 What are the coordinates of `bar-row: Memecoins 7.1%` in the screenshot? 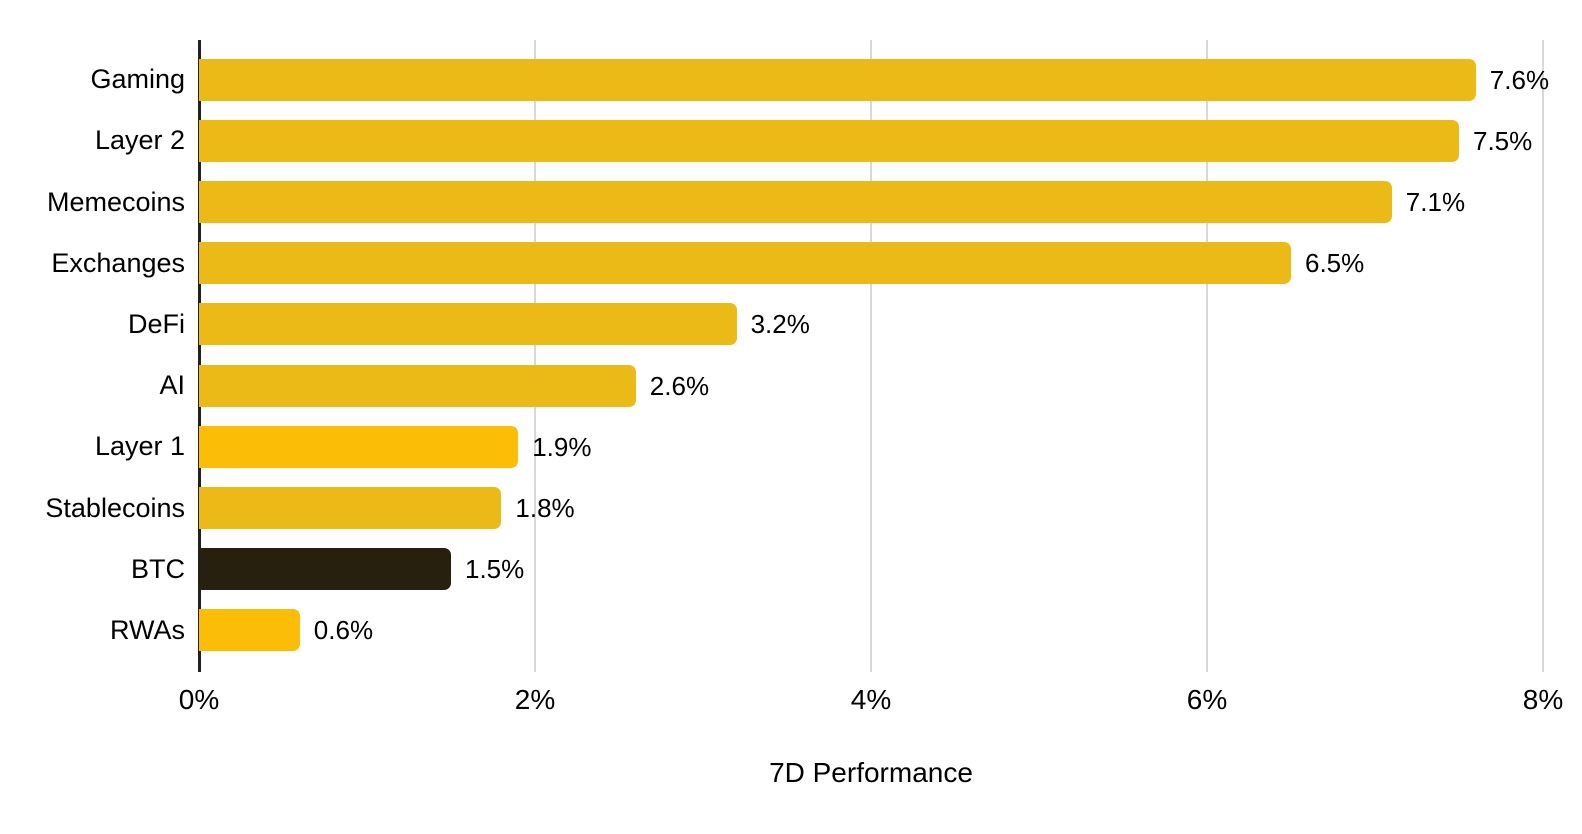 It's located at (771, 201).